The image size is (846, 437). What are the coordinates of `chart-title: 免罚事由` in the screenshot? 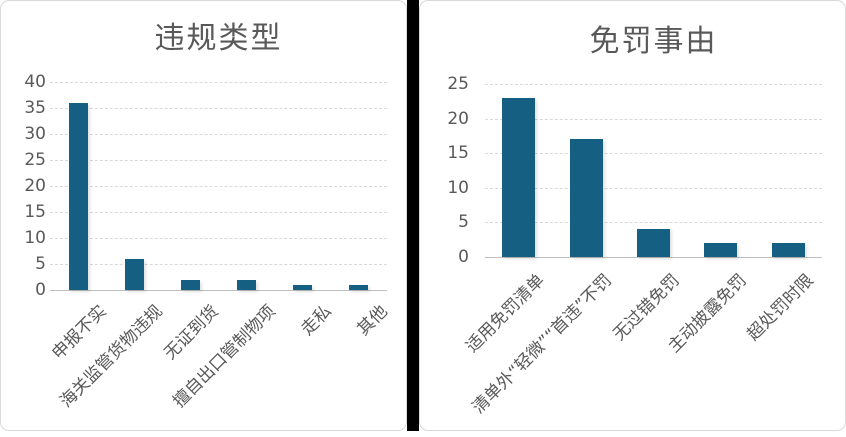 It's located at (653, 41).